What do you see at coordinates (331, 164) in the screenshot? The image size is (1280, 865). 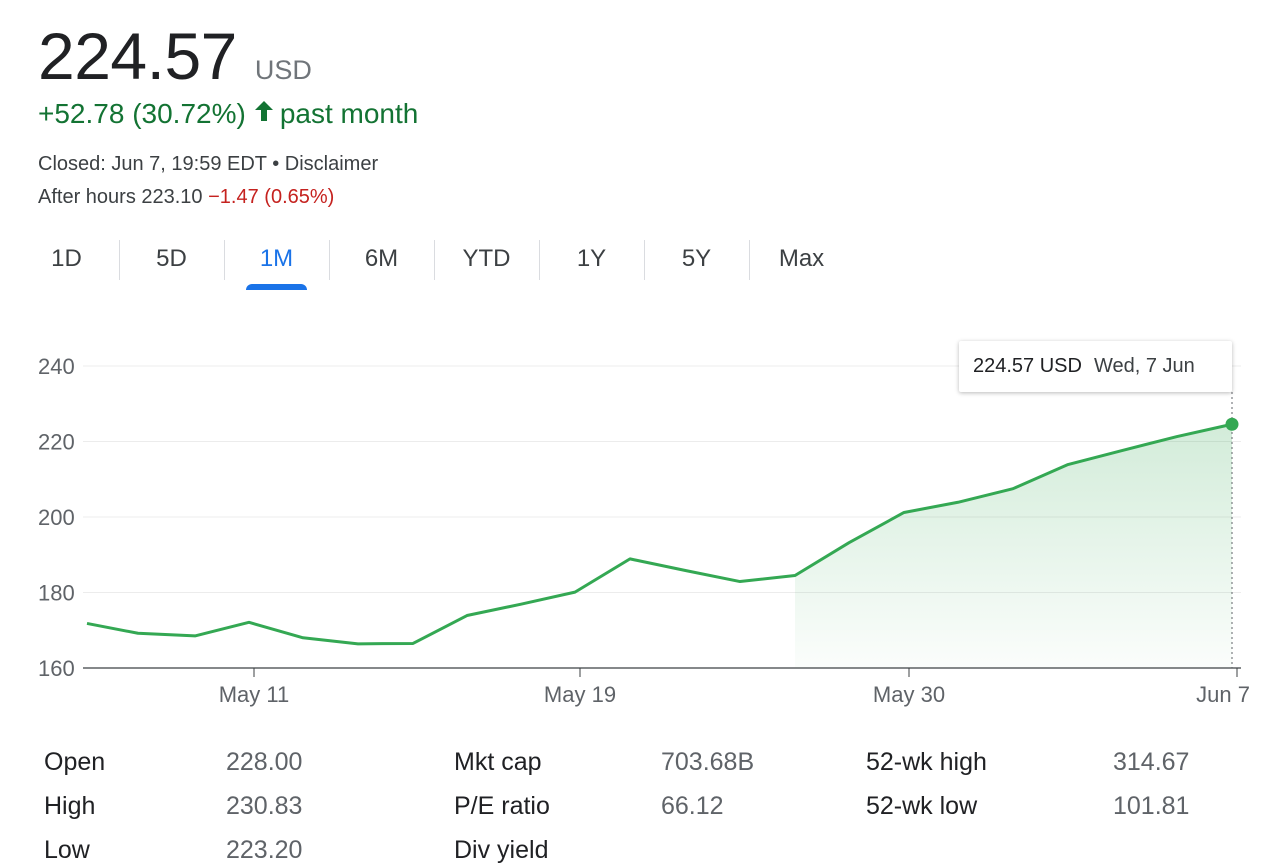 I see `disclaimer-link: Disclaimer` at bounding box center [331, 164].